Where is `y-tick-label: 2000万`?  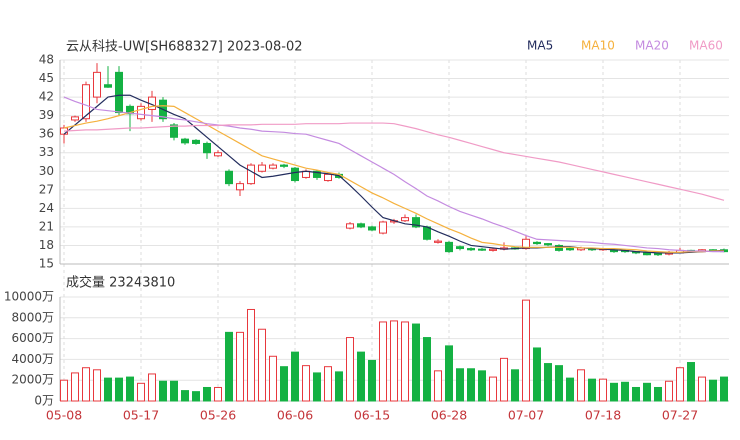 y-tick-label: 2000万 is located at coordinates (32, 380).